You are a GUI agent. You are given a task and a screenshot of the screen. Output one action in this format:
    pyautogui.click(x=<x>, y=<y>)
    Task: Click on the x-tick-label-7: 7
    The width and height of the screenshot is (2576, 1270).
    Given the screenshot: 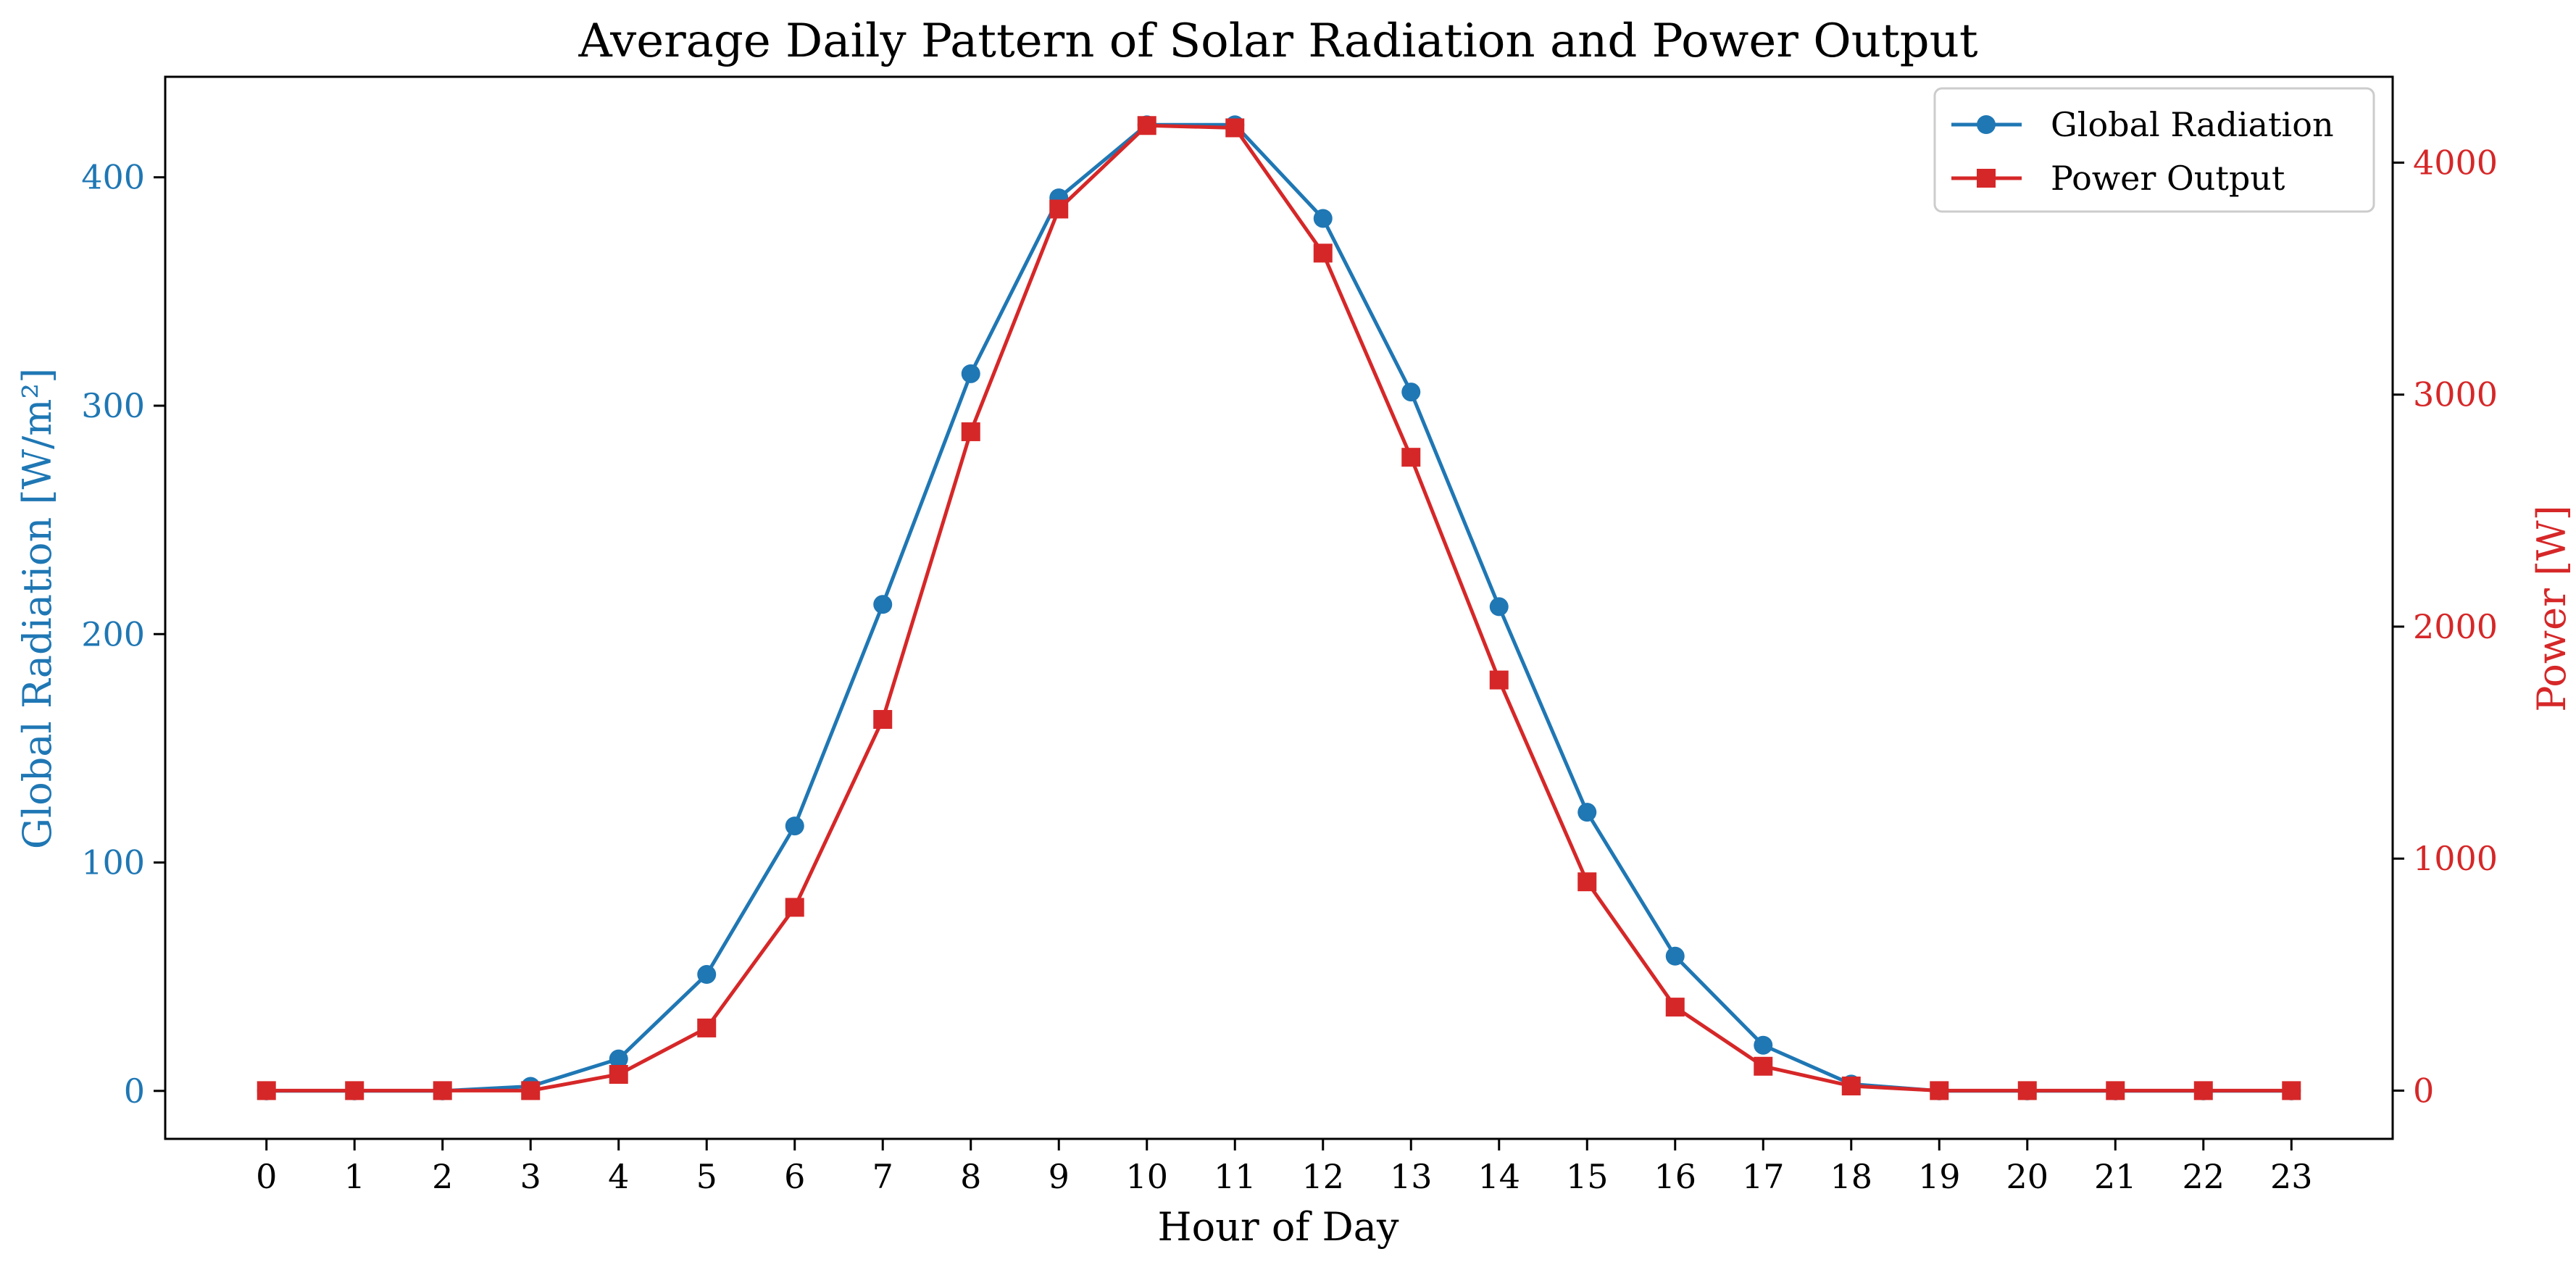 What is the action you would take?
    pyautogui.click(x=882, y=1176)
    